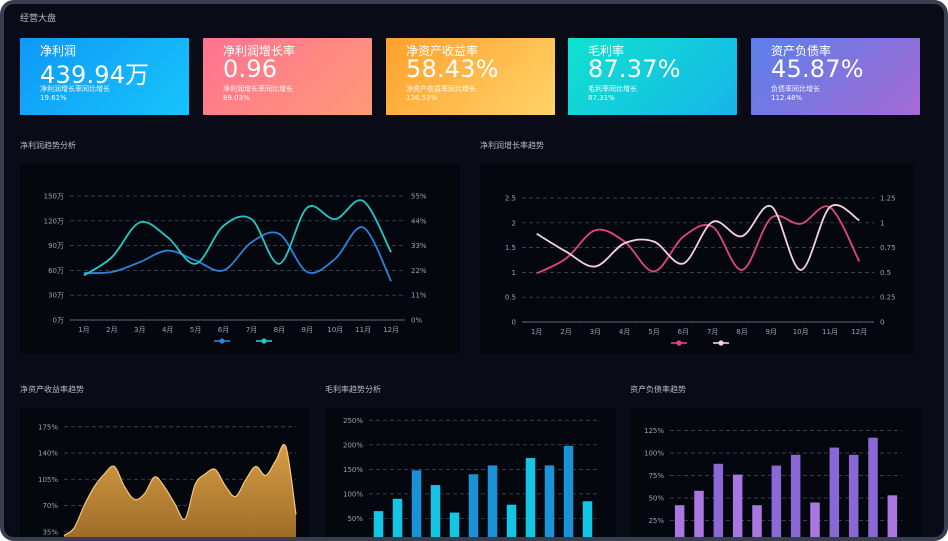 This screenshot has height=541, width=948. I want to click on y-left-tick-label: 0.5, so click(510, 298).